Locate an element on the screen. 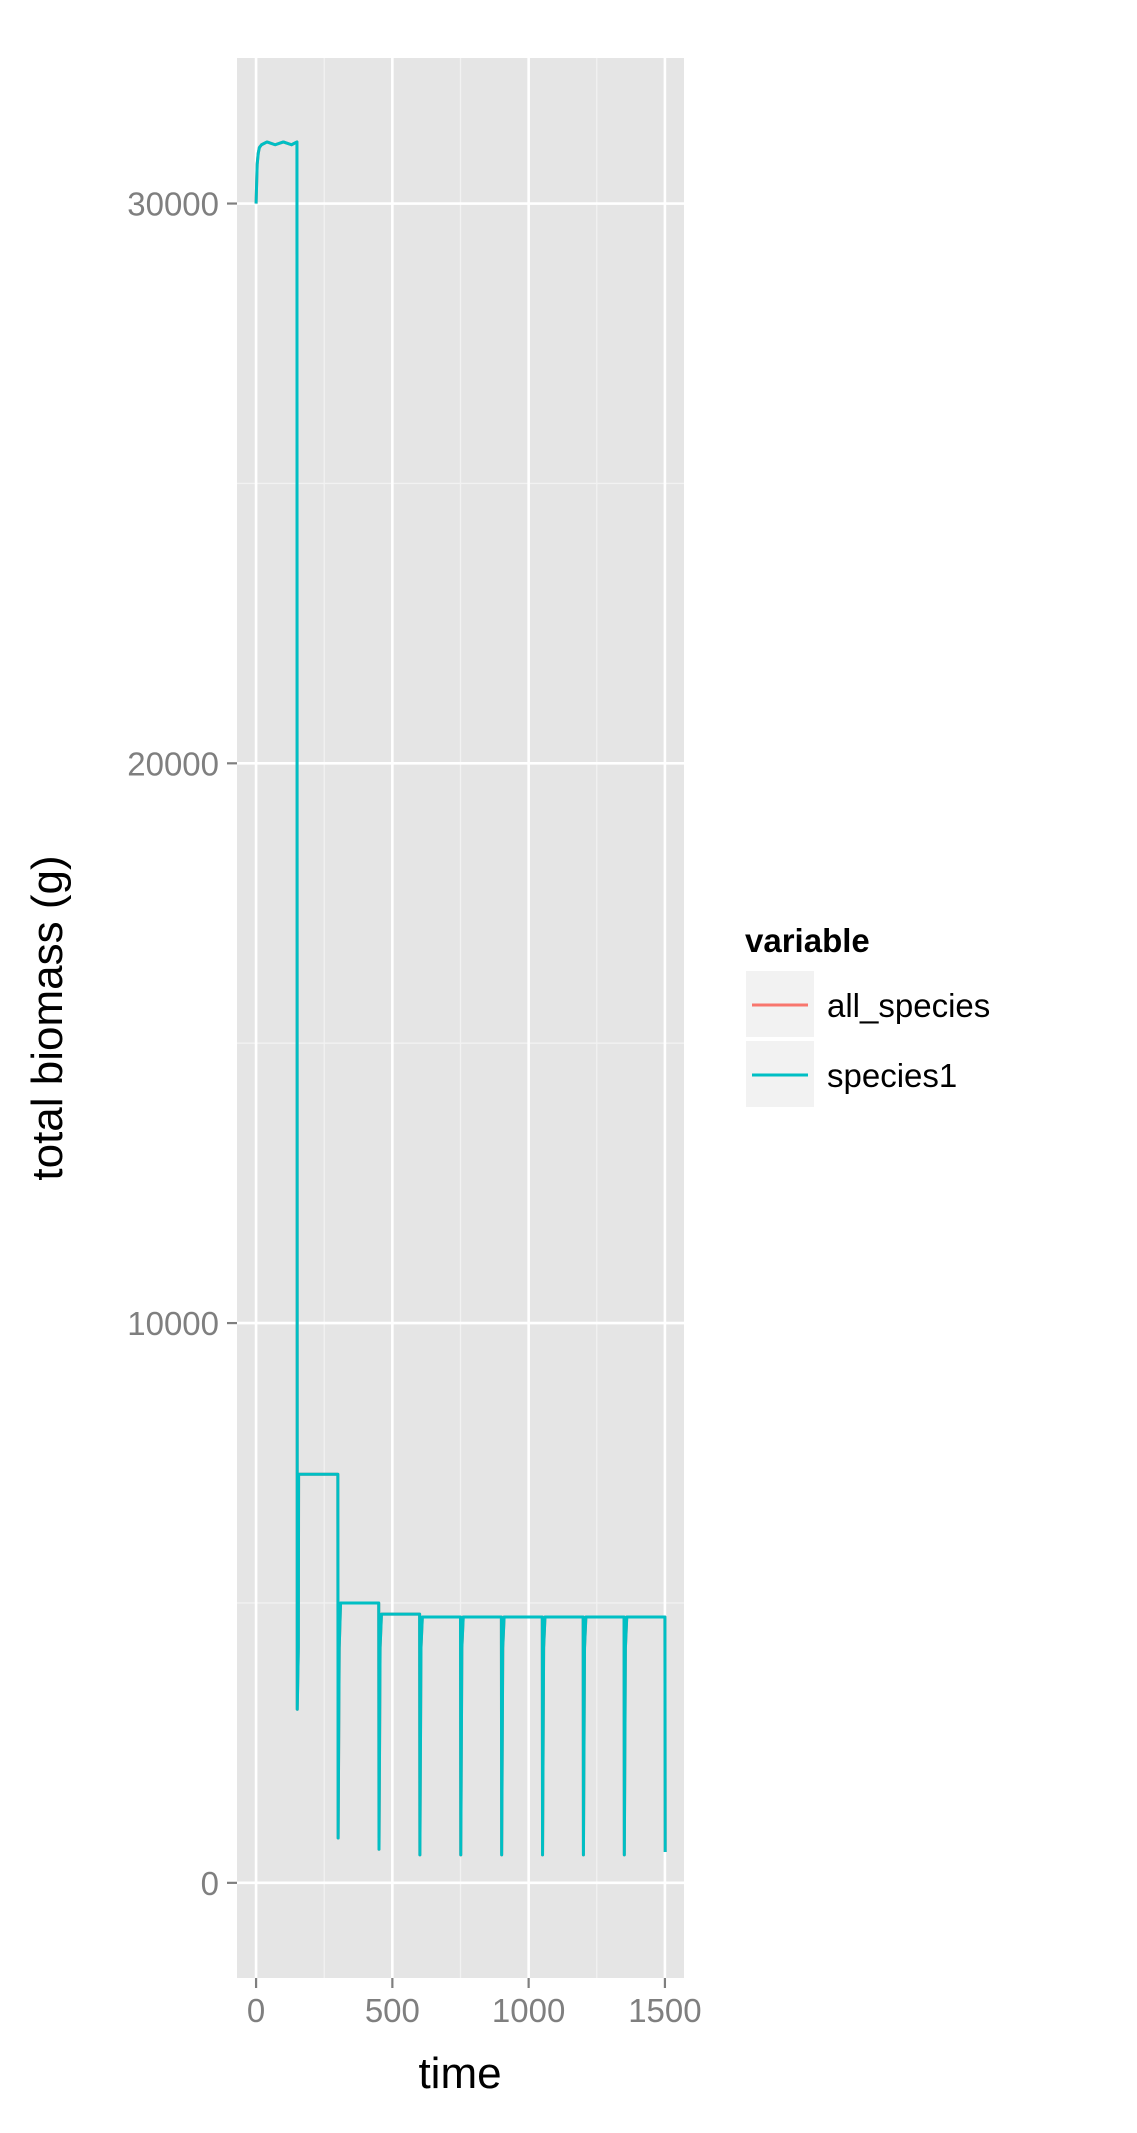  x-tick-label: 1500 is located at coordinates (664, 2010).